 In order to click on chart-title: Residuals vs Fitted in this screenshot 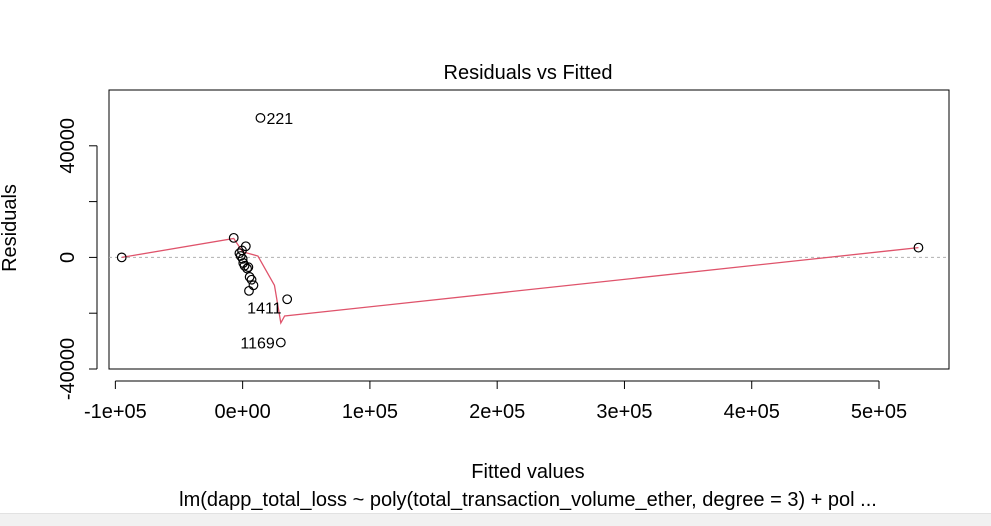, I will do `click(528, 73)`.